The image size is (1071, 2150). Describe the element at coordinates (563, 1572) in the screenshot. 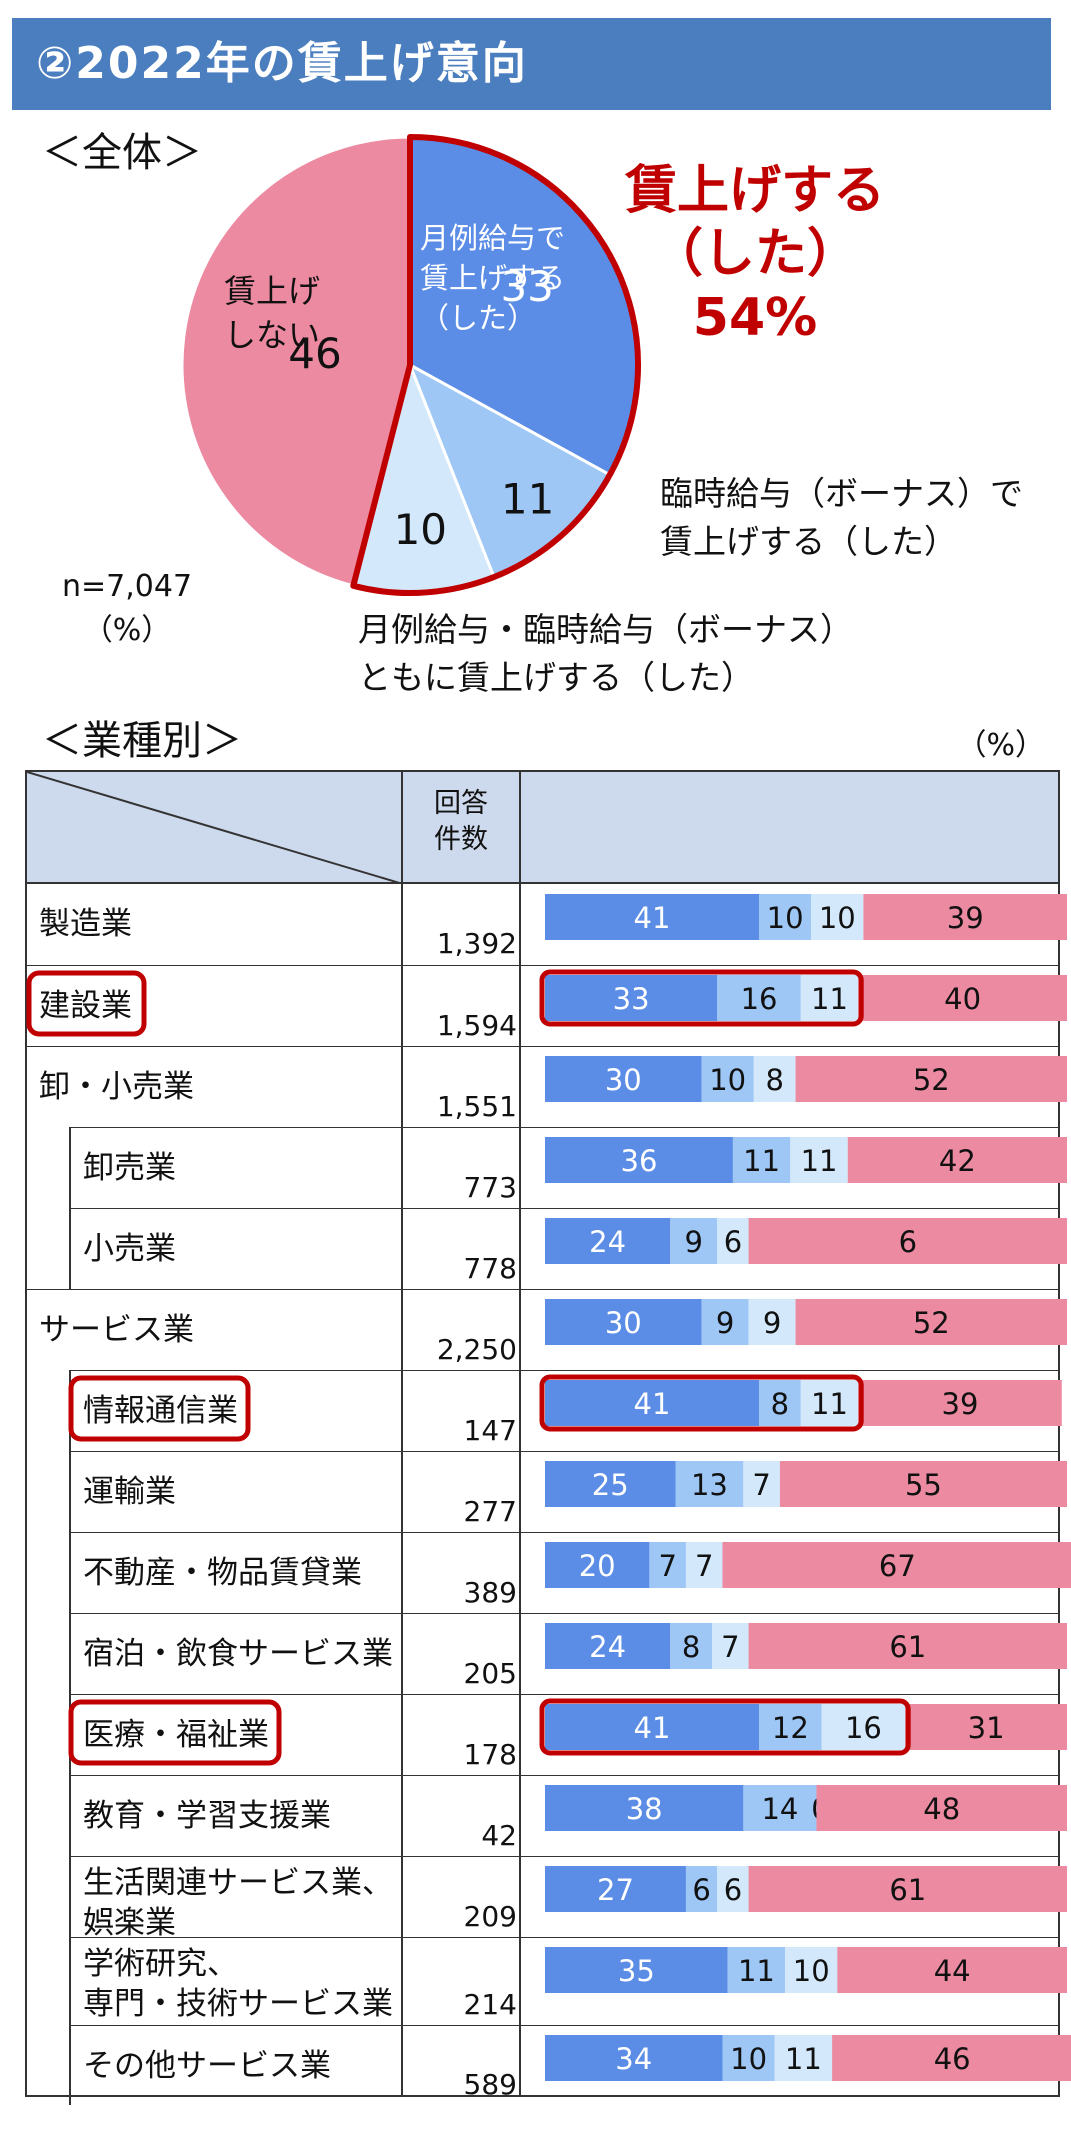

I see `table-row: 不動産・物品賃貸業 389` at that location.